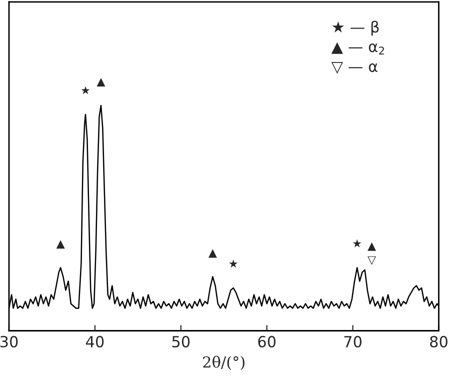 The width and height of the screenshot is (450, 378). What do you see at coordinates (372, 260) in the screenshot?
I see `annotation: ▽` at bounding box center [372, 260].